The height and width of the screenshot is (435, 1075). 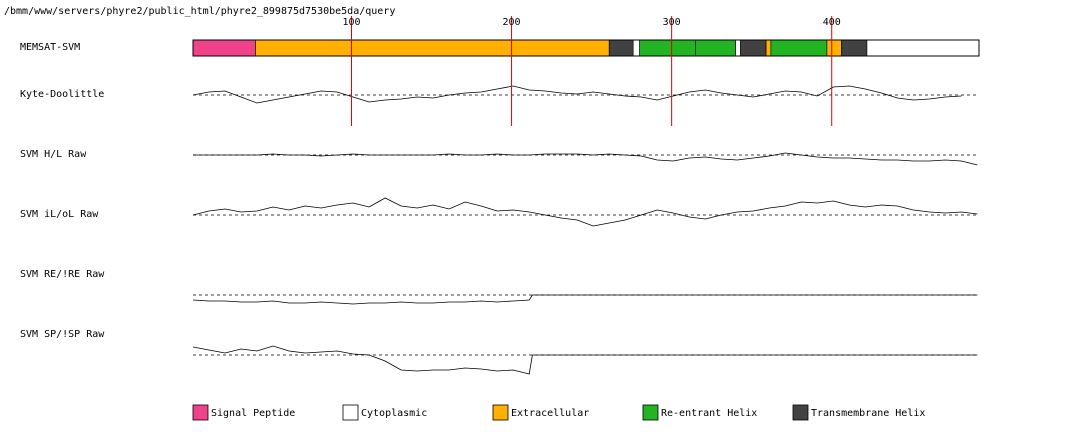 What do you see at coordinates (62, 94) in the screenshot?
I see `track-label: Kyte-Doolittle` at bounding box center [62, 94].